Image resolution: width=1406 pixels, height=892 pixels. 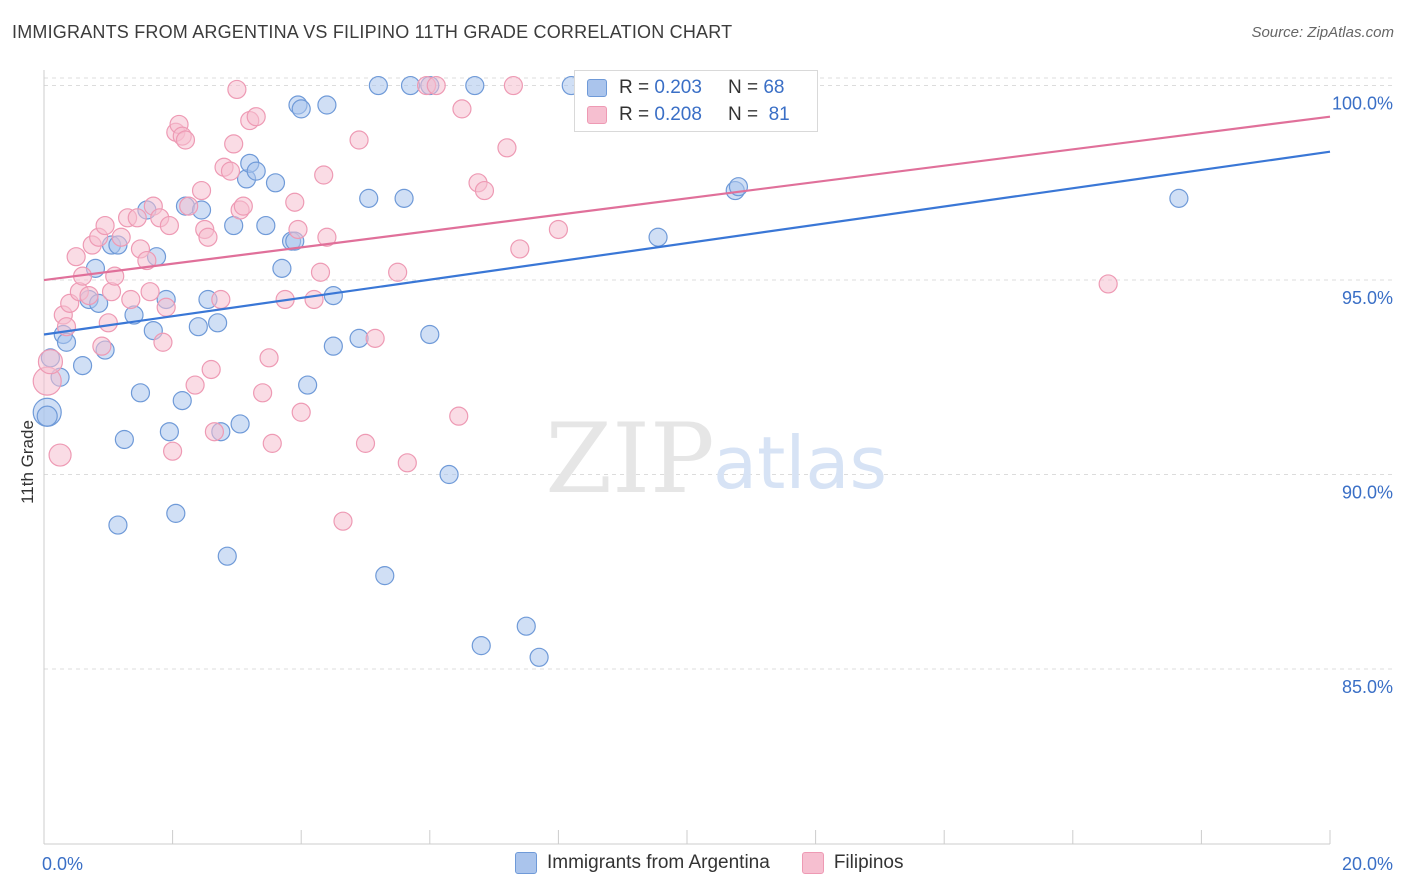 What do you see at coordinates (597, 88) in the screenshot?
I see `legend-swatch-argentina` at bounding box center [597, 88].